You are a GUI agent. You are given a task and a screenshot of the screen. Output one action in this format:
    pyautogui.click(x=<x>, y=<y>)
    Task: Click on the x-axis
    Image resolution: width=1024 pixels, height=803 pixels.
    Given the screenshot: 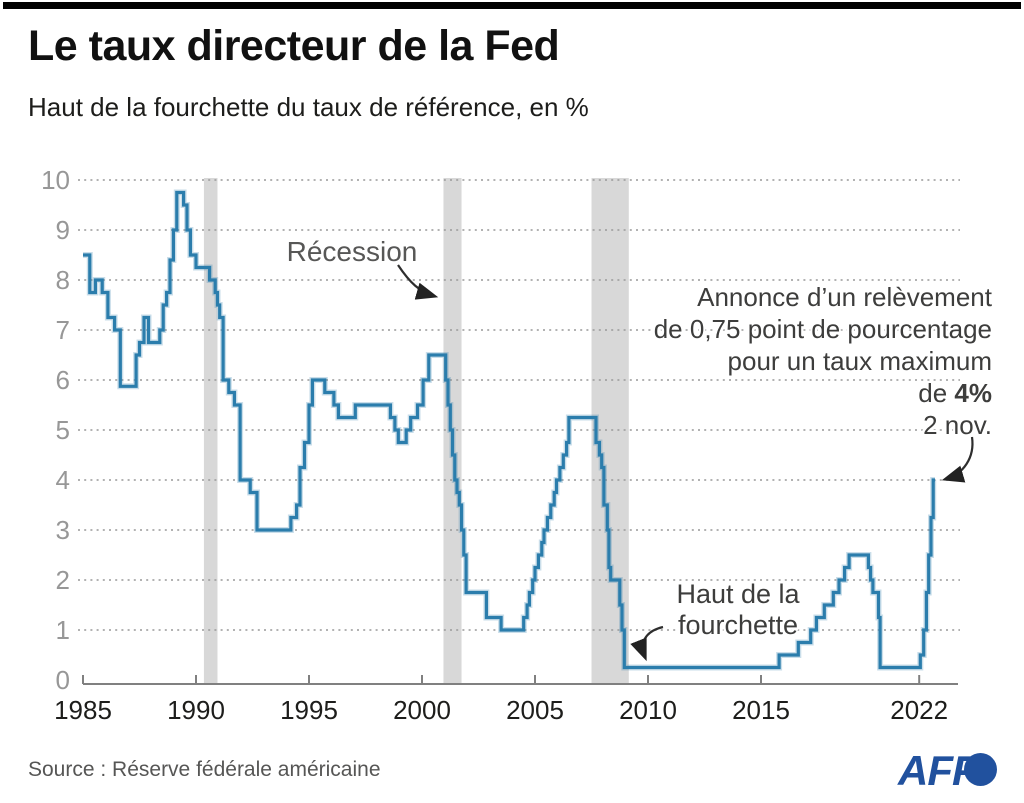 What is the action you would take?
    pyautogui.click(x=520, y=680)
    